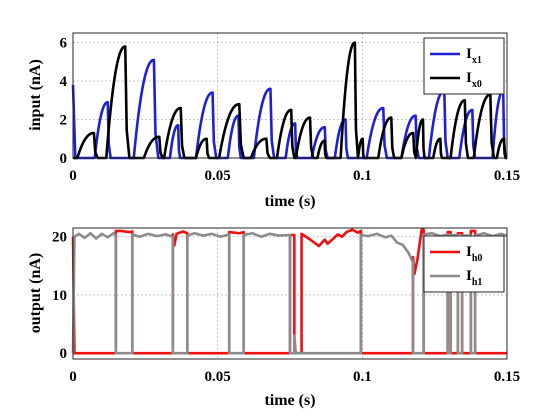 Image resolution: width=560 pixels, height=420 pixels. I want to click on output-x-axis-title: time (s), so click(289, 400).